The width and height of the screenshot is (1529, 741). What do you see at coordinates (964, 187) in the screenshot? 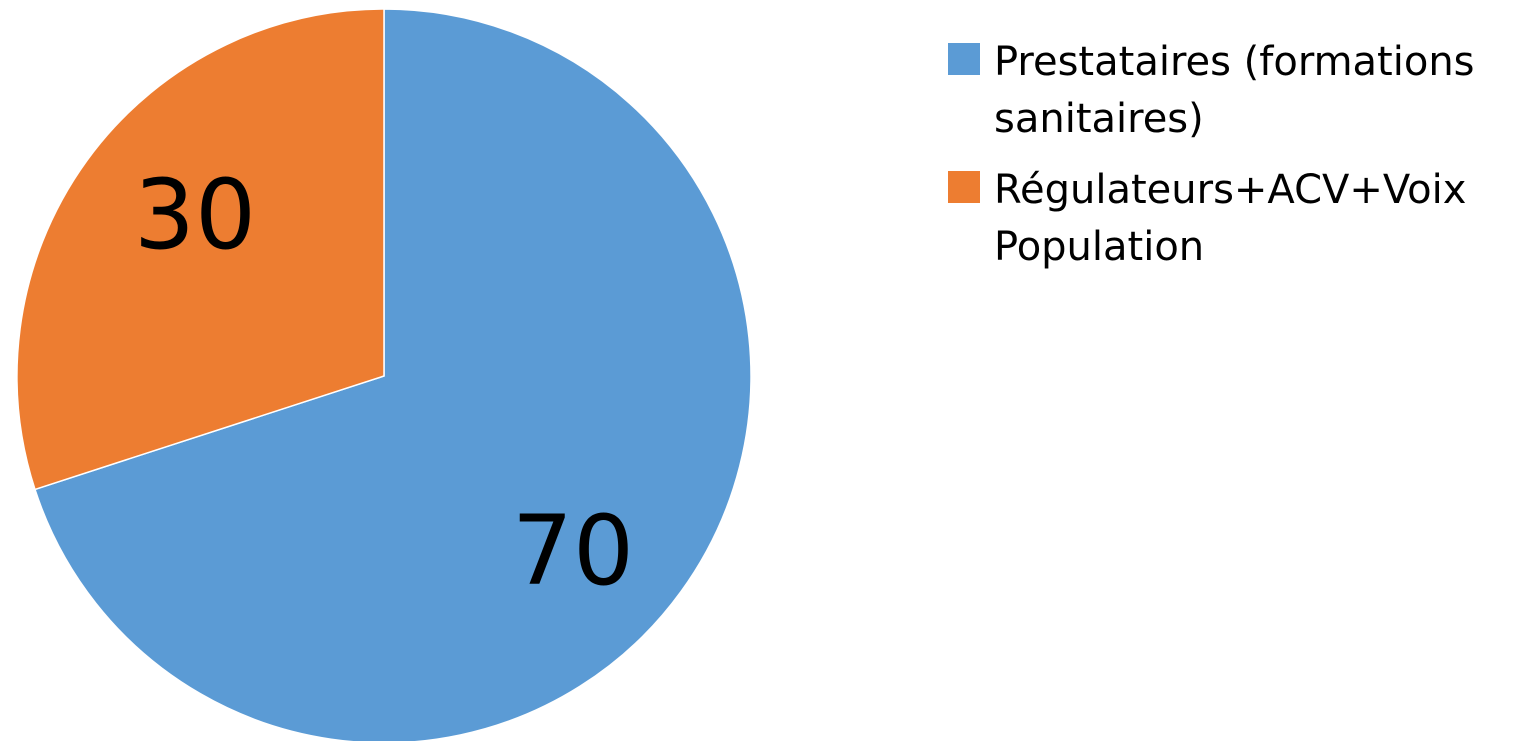
I see `legend-swatch-regulateurs` at bounding box center [964, 187].